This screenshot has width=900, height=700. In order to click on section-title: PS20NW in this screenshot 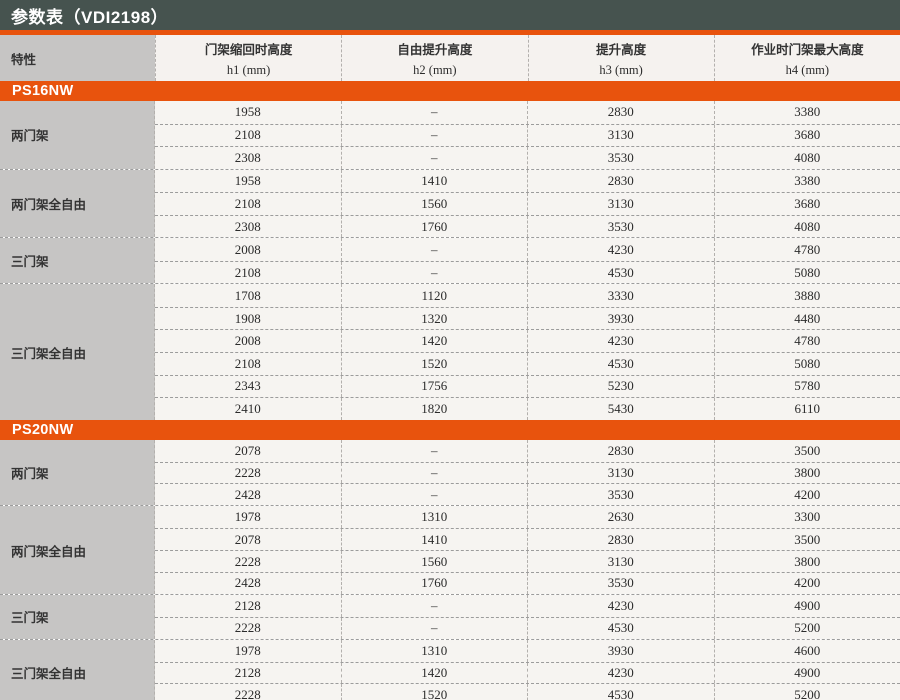, I will do `click(43, 429)`.